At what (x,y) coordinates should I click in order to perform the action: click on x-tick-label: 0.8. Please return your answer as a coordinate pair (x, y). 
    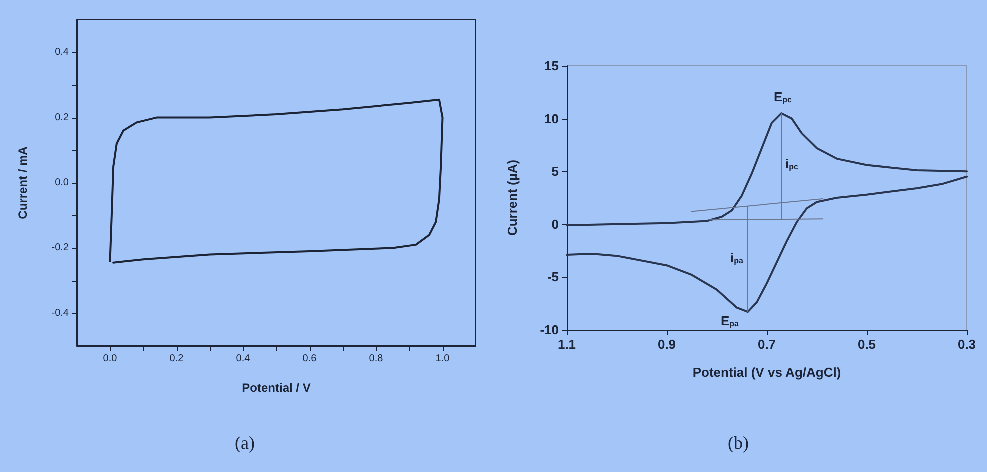
    Looking at the image, I should click on (376, 359).